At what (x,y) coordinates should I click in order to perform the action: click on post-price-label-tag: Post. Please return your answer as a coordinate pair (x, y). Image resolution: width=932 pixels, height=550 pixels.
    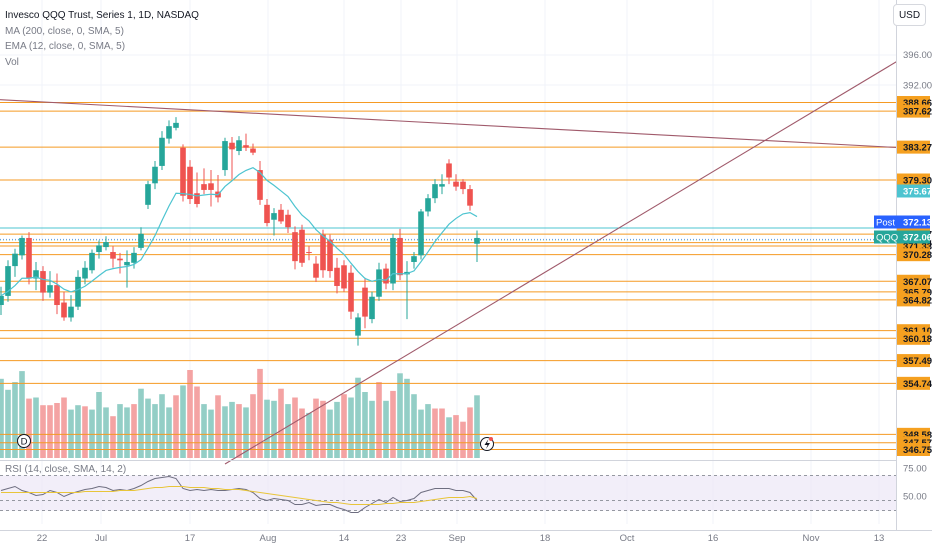
    Looking at the image, I should click on (885, 223).